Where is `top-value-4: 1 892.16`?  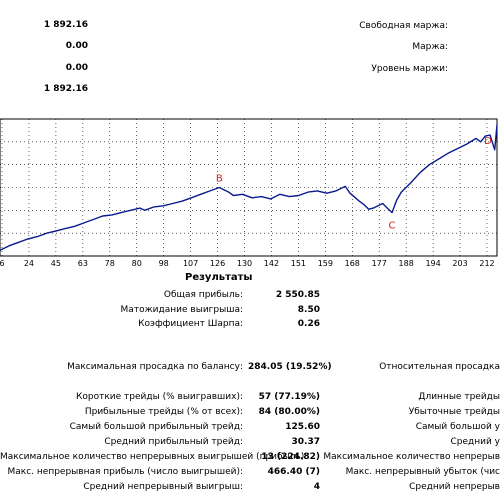 top-value-4: 1 892.16 is located at coordinates (65, 89).